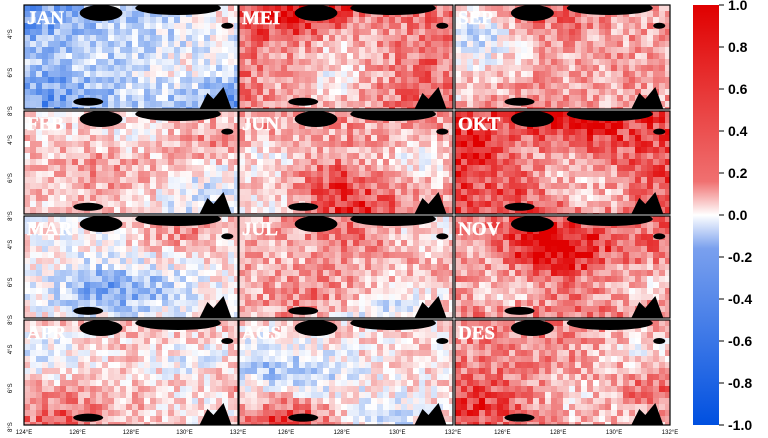 Image resolution: width=768 pixels, height=438 pixels. I want to click on colorbar-tick-label: -0.4, so click(740, 299).